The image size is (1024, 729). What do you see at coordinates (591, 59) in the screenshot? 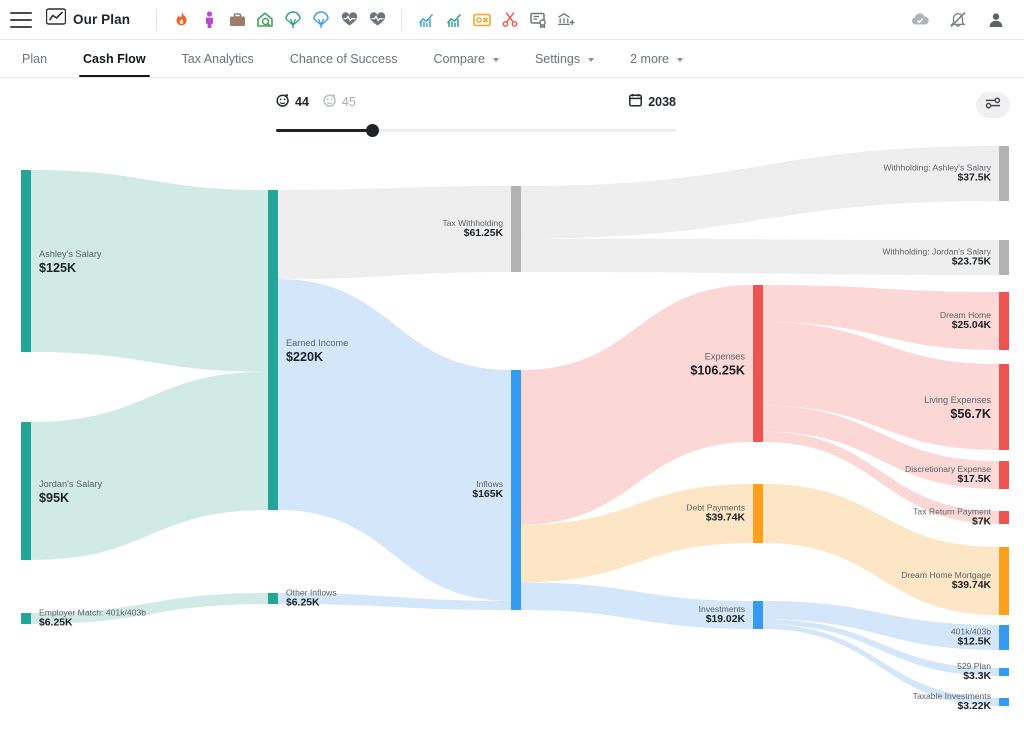
I see `chevron-down-icon` at bounding box center [591, 59].